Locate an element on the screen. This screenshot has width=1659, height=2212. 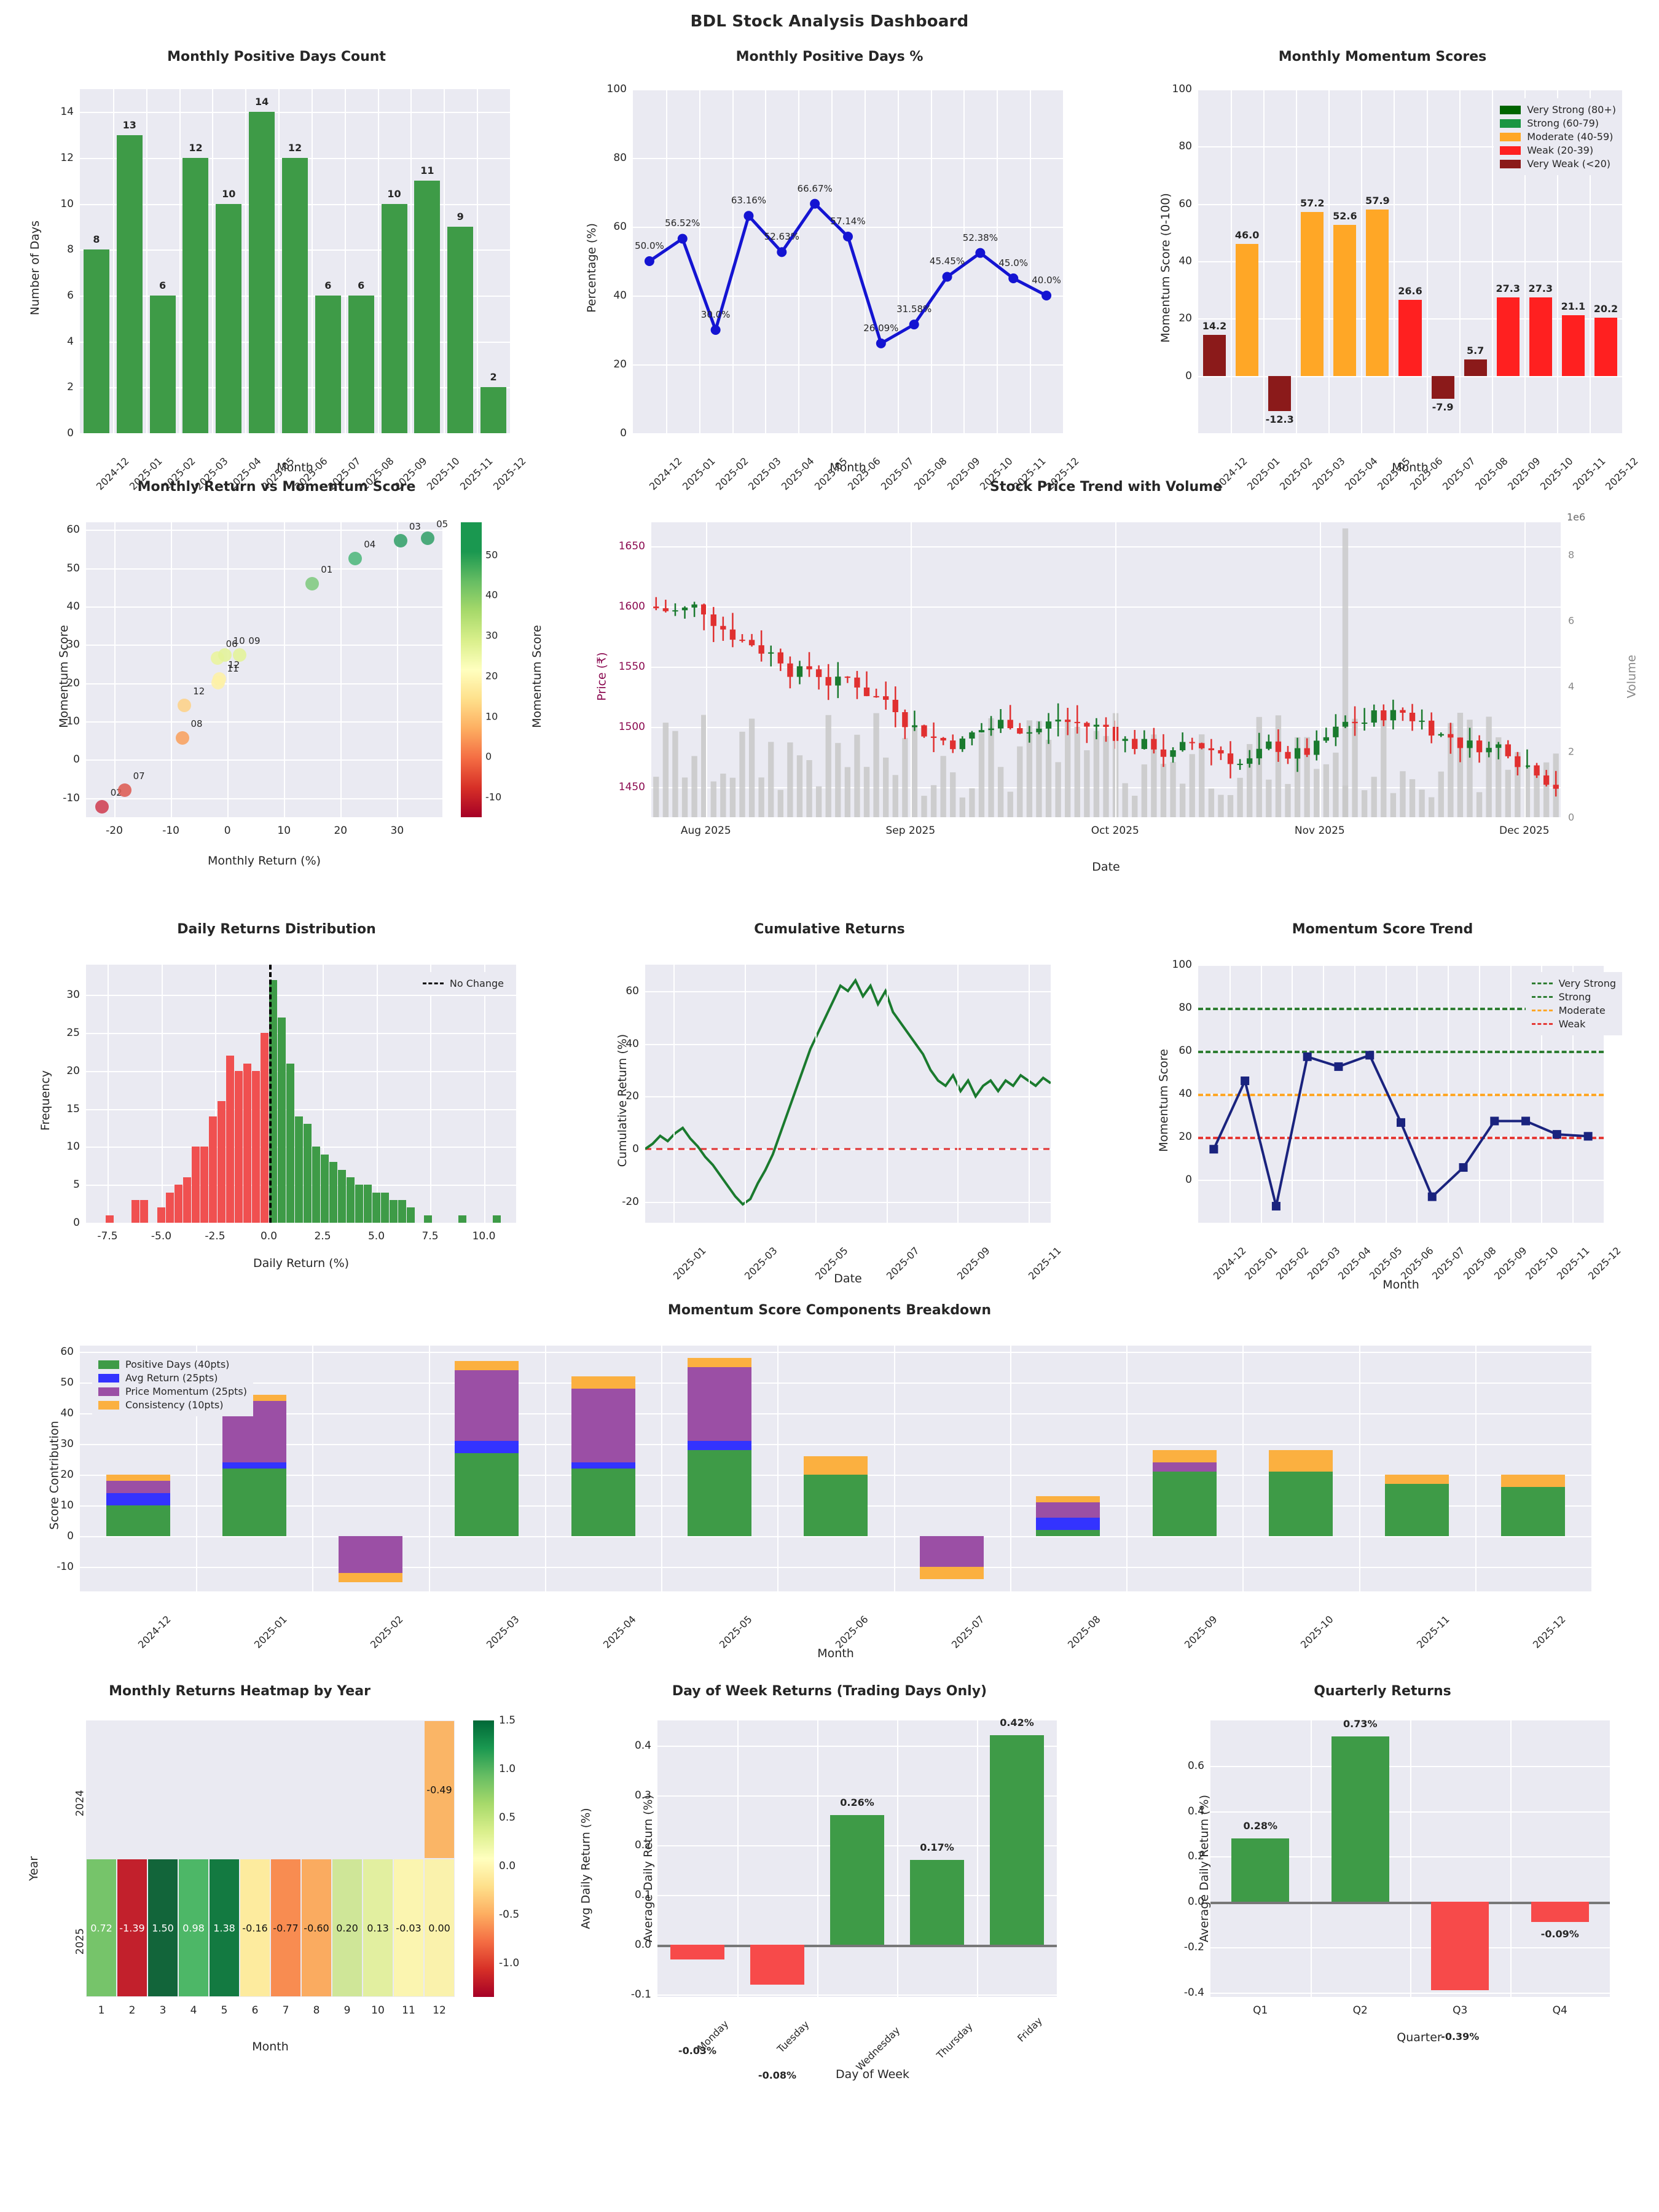
components-ylabel: Score Contribution is located at coordinates (54, 1475).